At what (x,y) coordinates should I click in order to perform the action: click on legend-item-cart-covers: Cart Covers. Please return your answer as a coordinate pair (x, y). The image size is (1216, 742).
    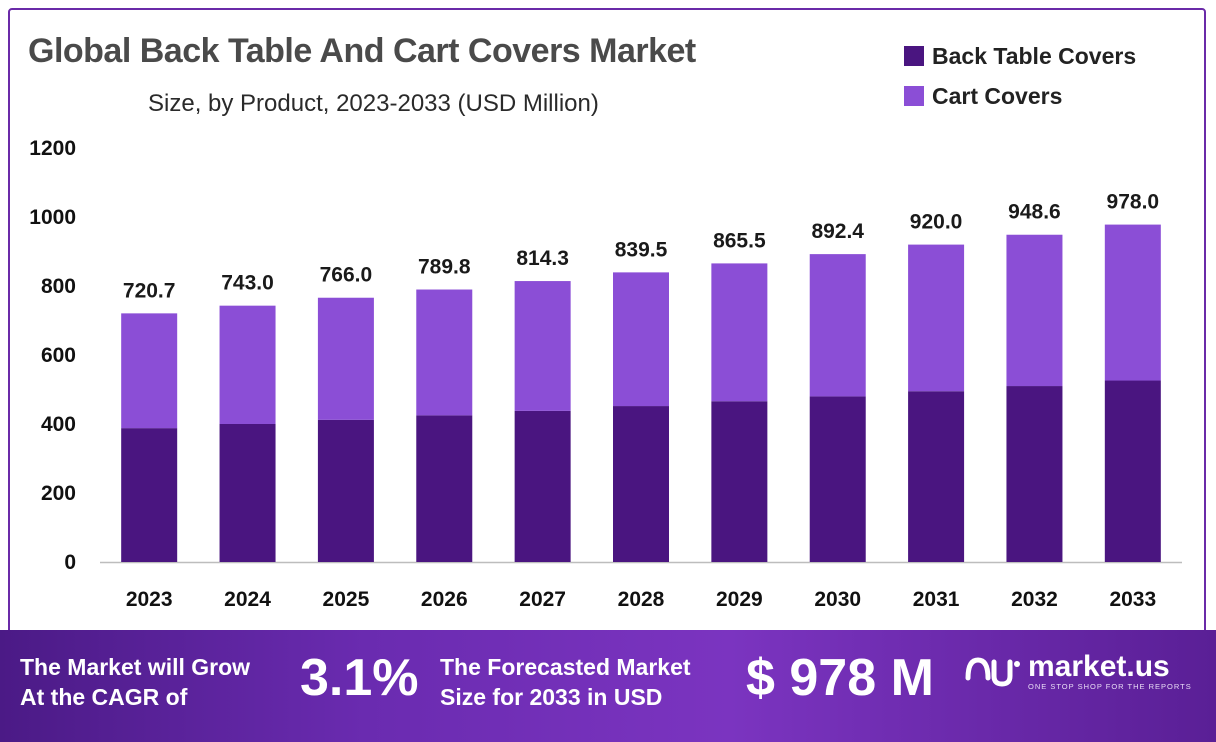
    Looking at the image, I should click on (1020, 96).